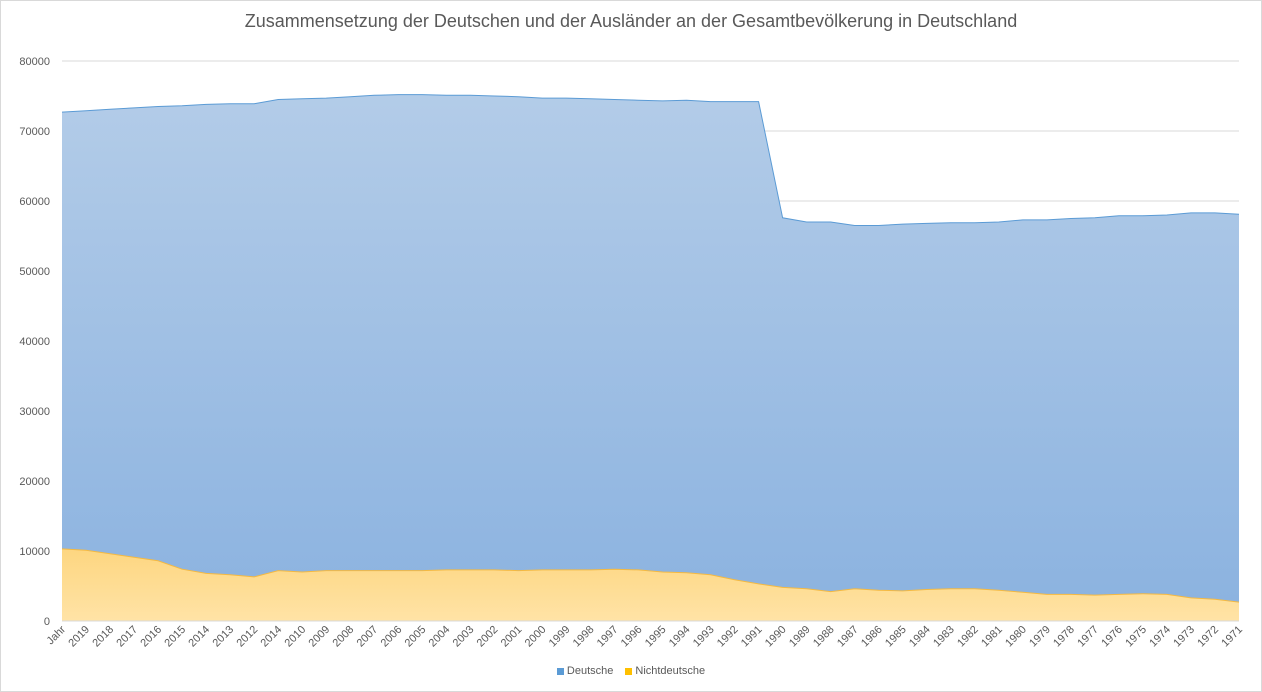  What do you see at coordinates (920, 637) in the screenshot?
I see `x-tick-label: 1984` at bounding box center [920, 637].